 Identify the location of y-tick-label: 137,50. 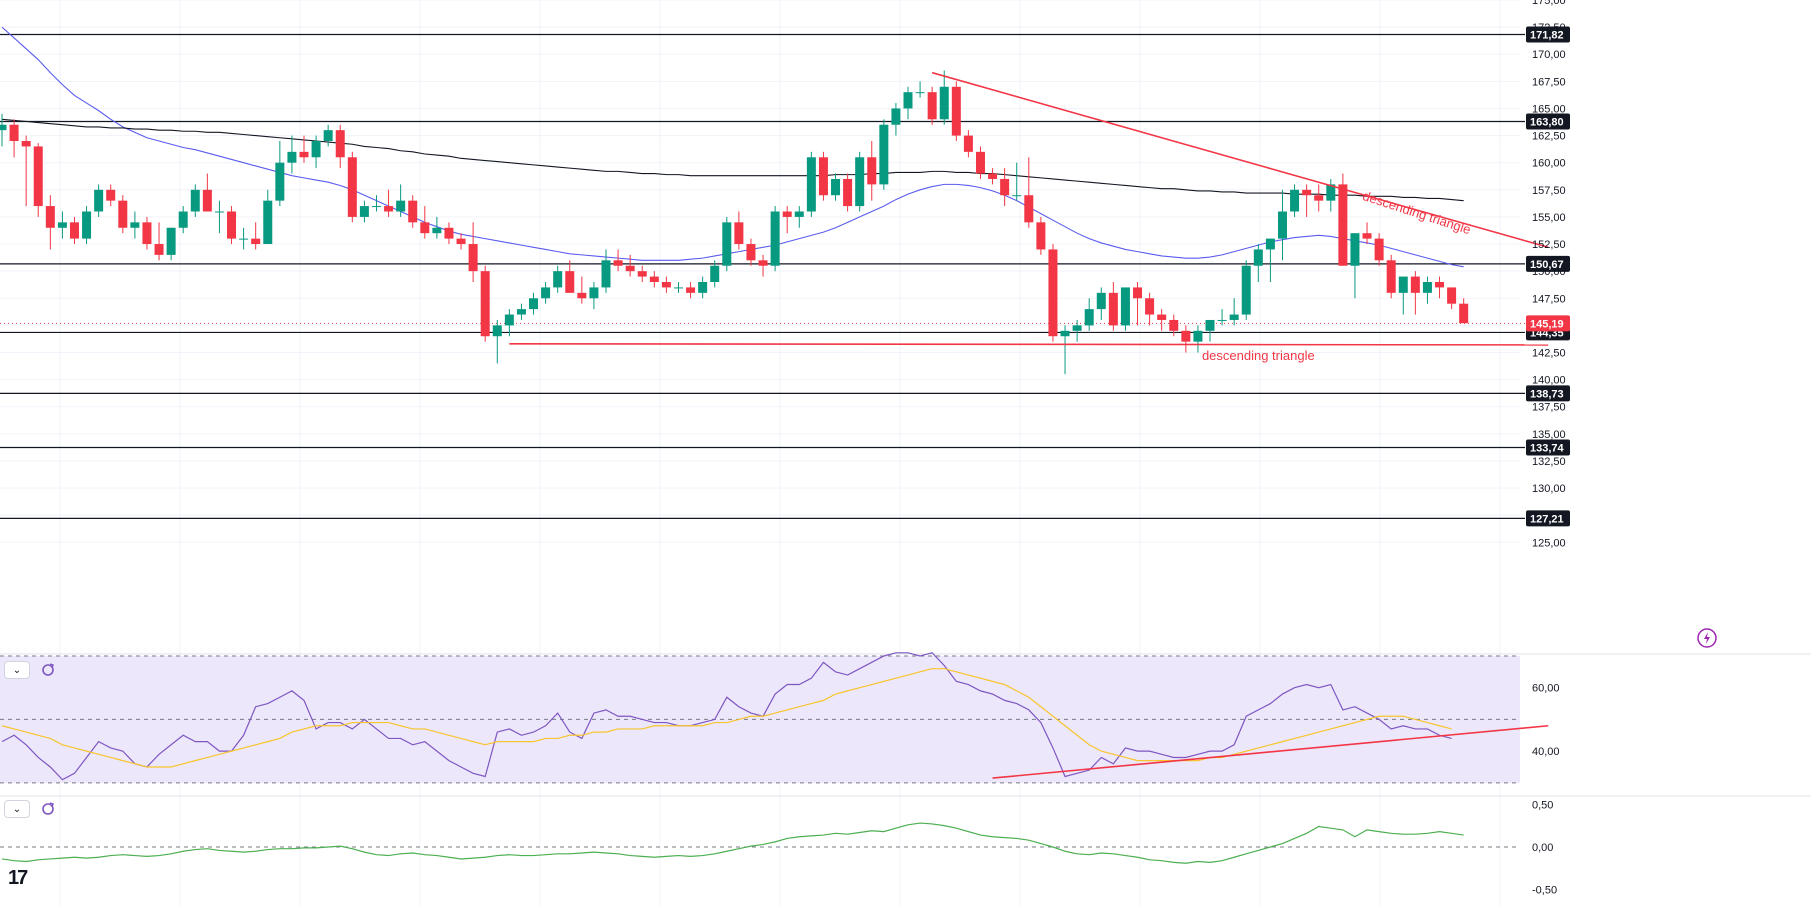
(1549, 408).